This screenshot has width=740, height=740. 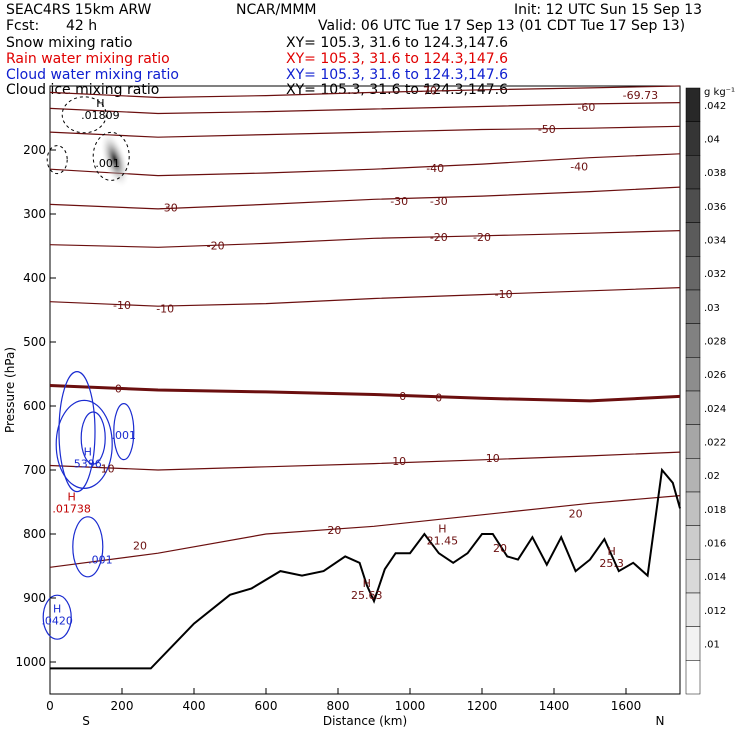 I want to click on field-rain-xy: XY= 105.3, 31.6 to 124.3,147.6, so click(x=397, y=59).